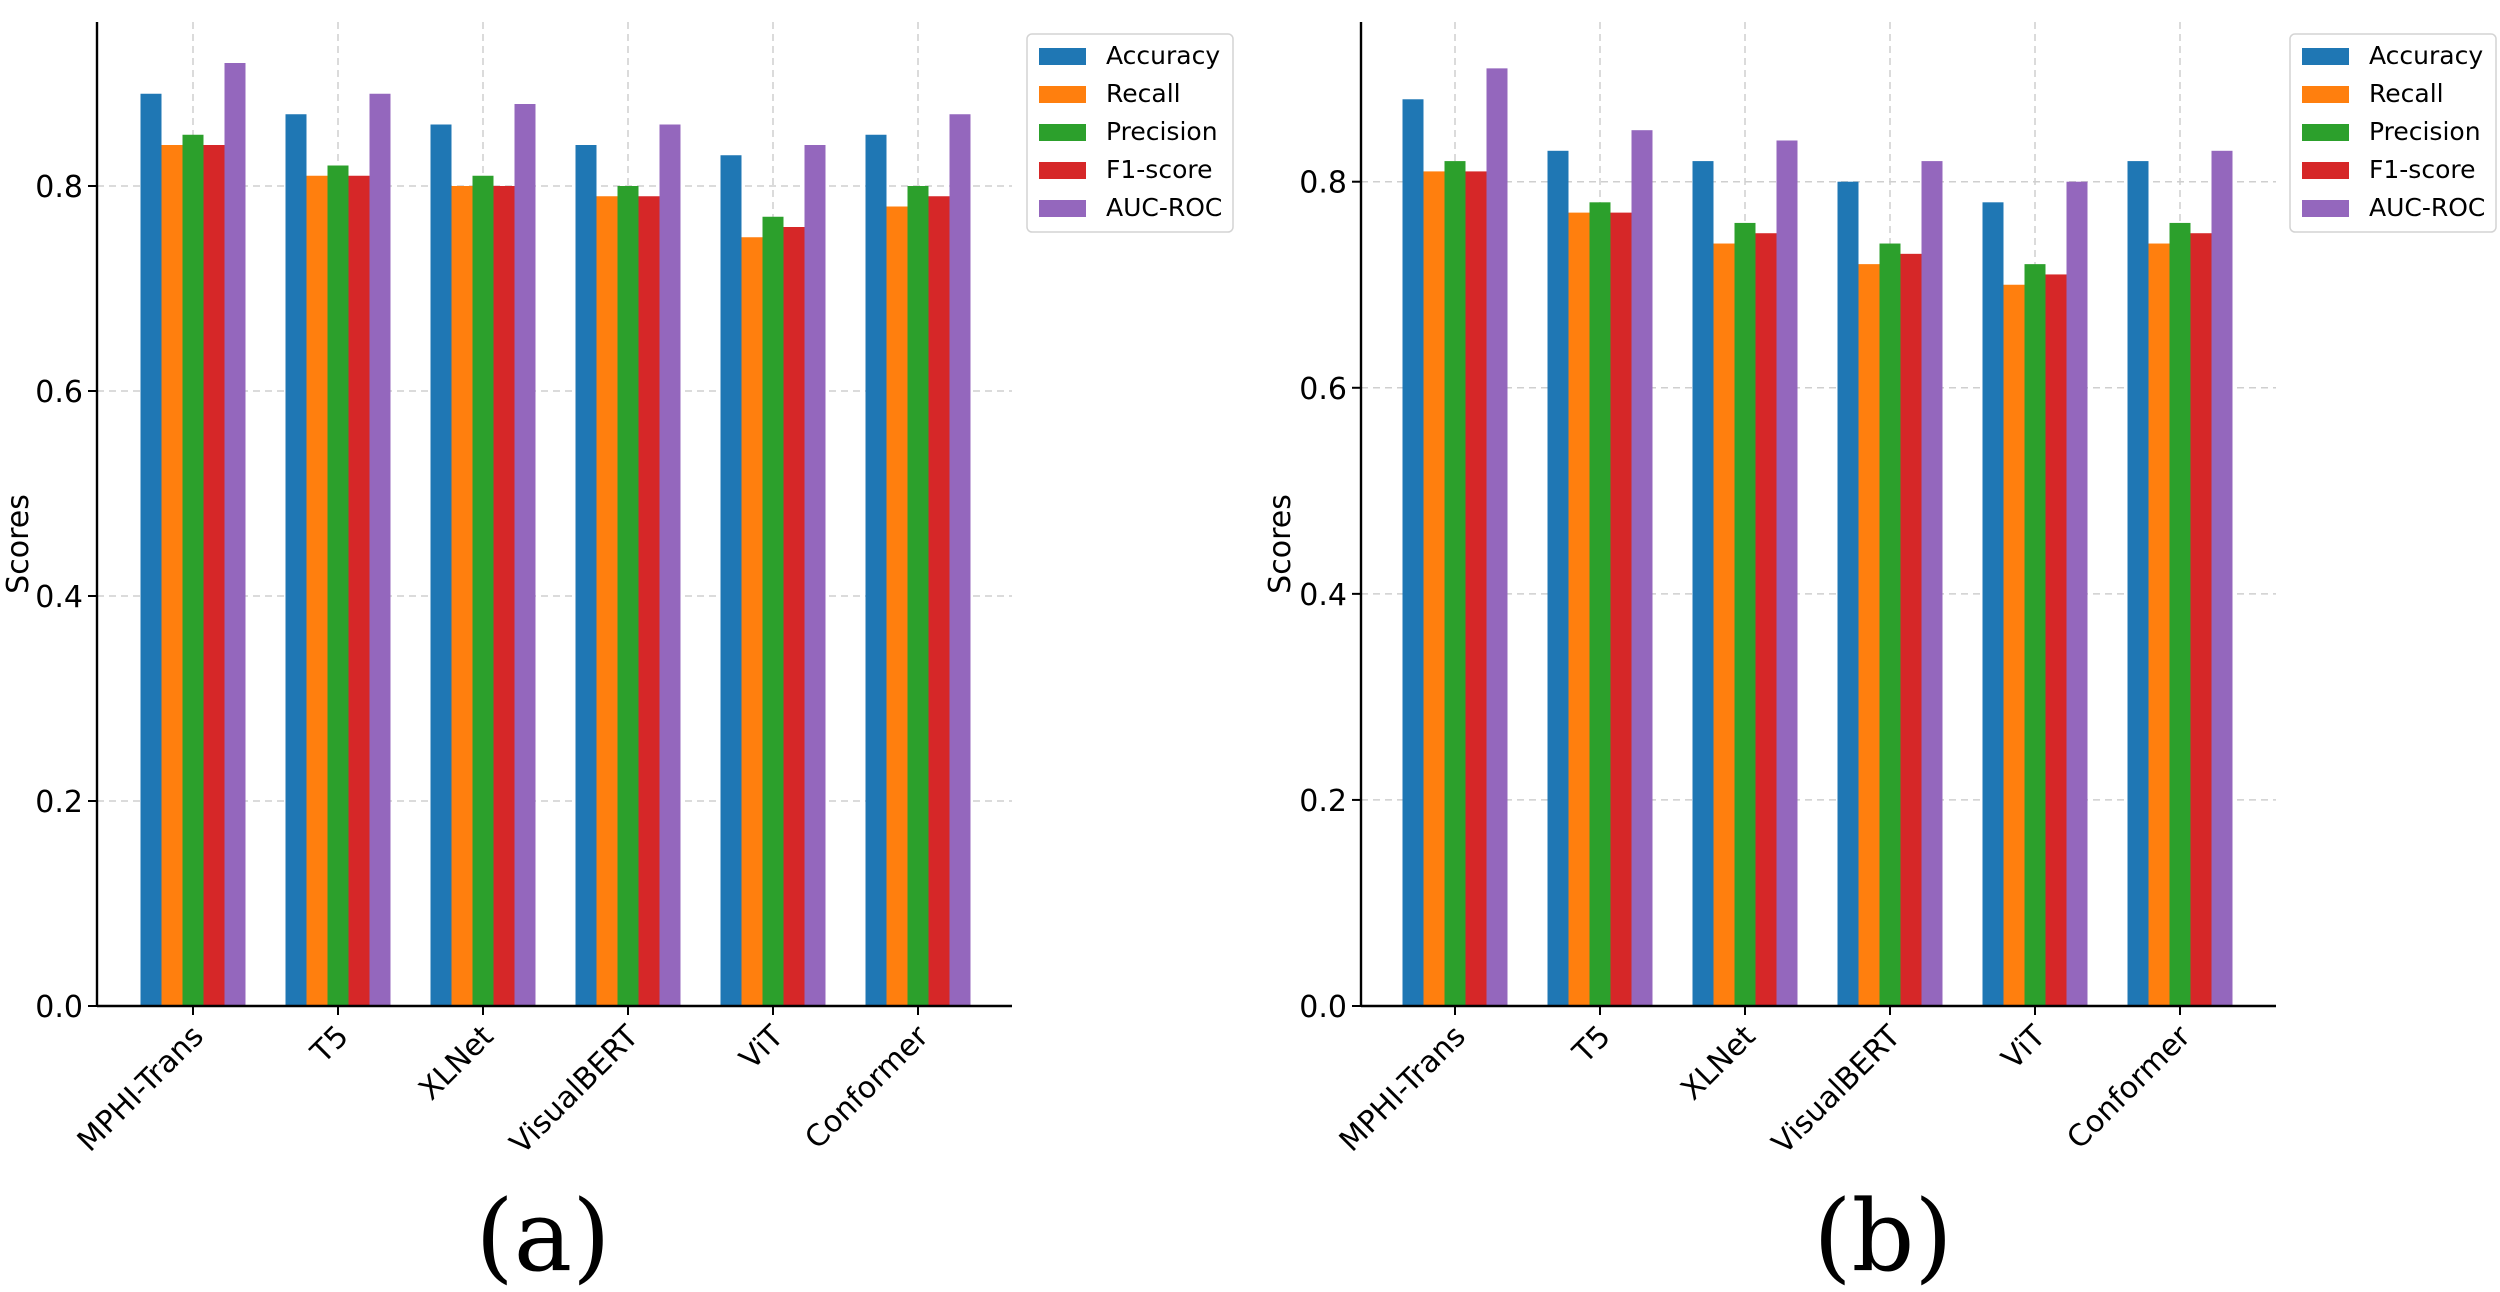  Describe the element at coordinates (172, 575) in the screenshot. I see `bar-recall-mphi-trans` at that location.